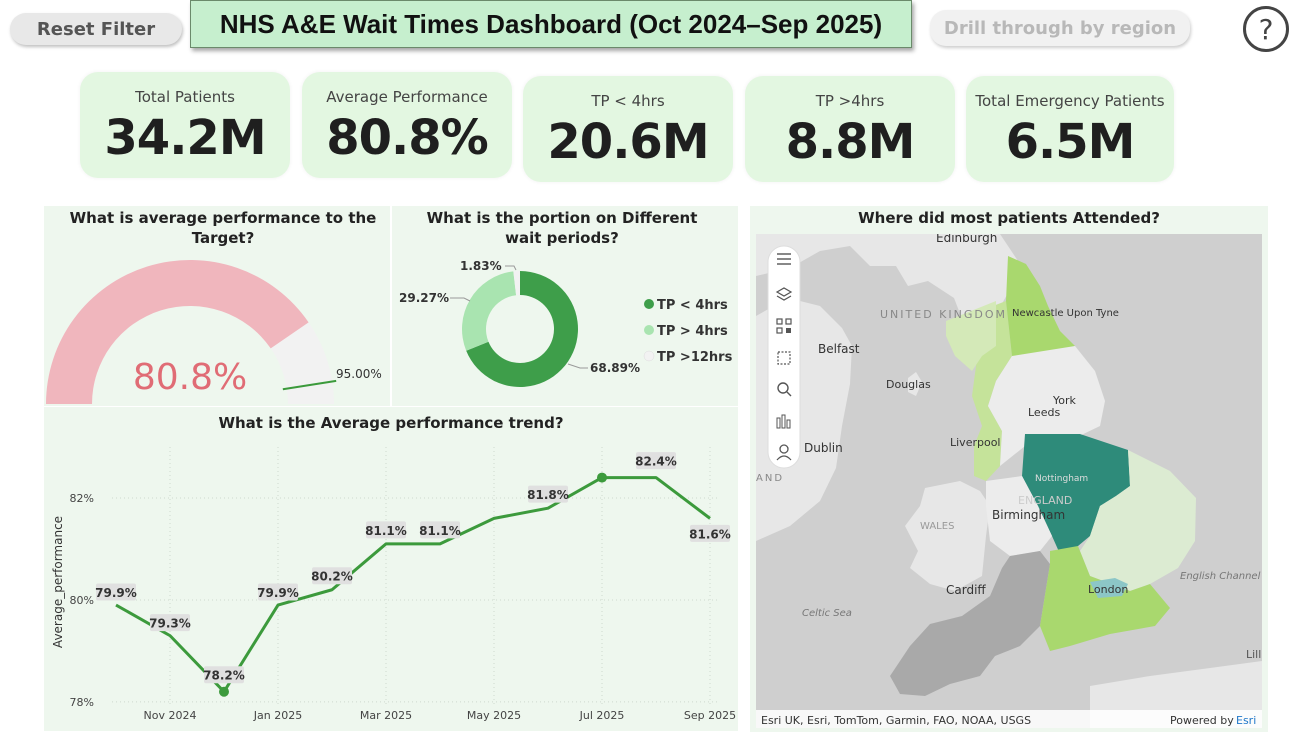  I want to click on menu-icon, so click(784, 259).